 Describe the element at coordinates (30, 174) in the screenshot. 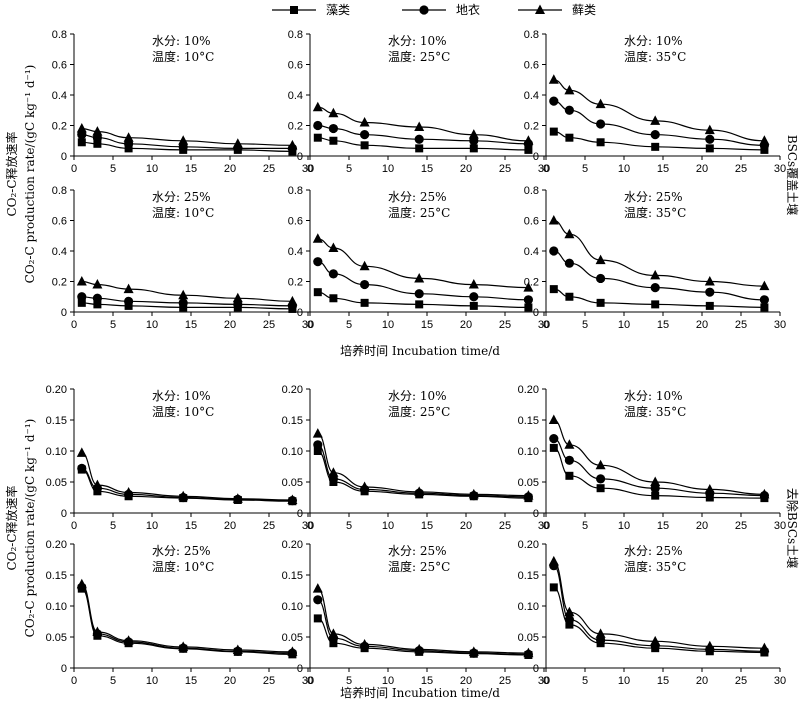

I see `y-axis-title-en-0: CO₂-C production rate/(gC kg⁻¹ d⁻¹)` at that location.